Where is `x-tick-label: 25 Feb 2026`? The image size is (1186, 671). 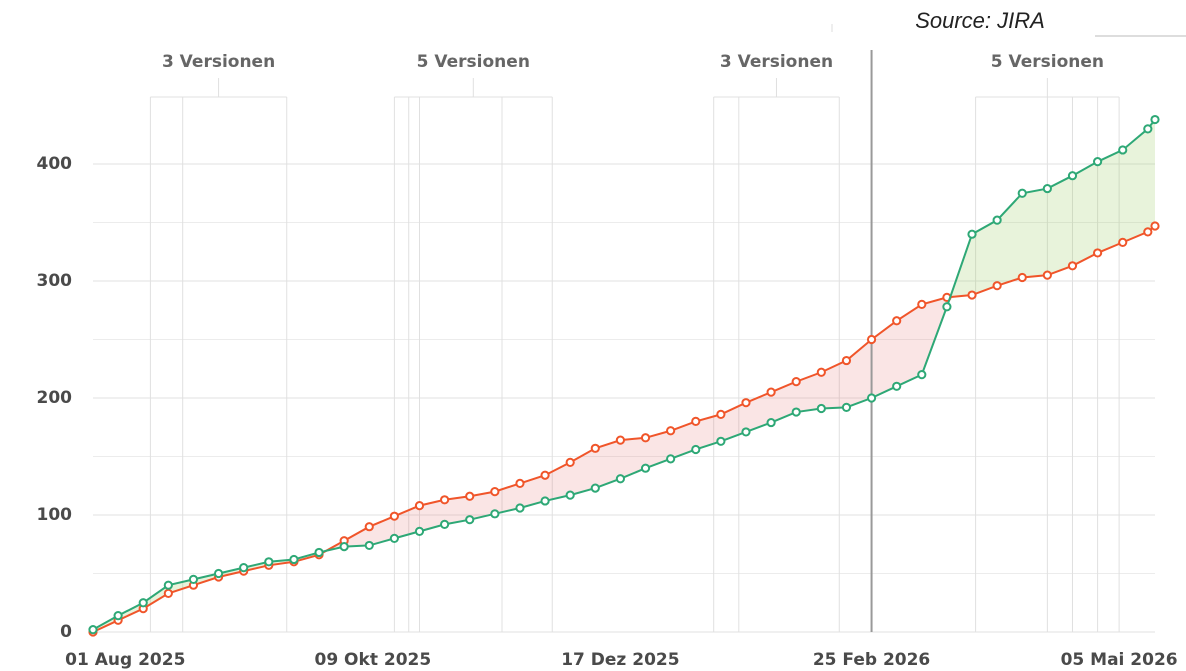 x-tick-label: 25 Feb 2026 is located at coordinates (871, 660).